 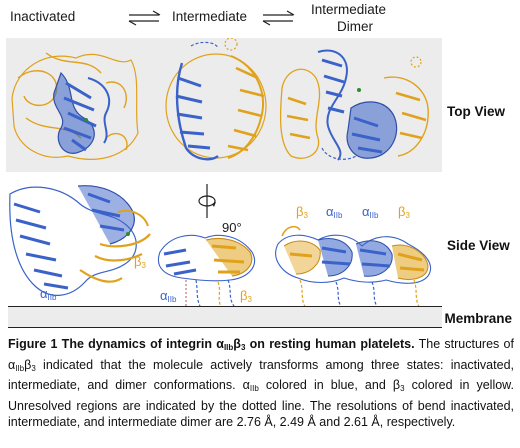 What do you see at coordinates (370, 212) in the screenshot?
I see `alpha-label-dimer-right: αIIb` at bounding box center [370, 212].